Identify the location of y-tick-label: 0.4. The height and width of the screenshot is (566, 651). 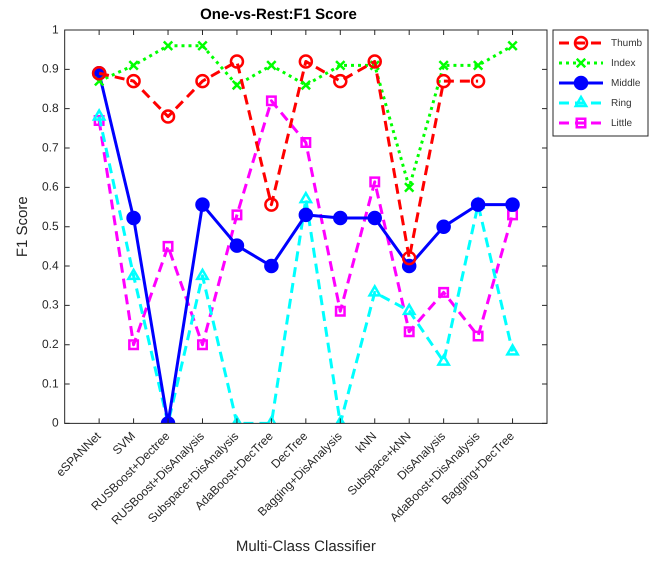
(50, 265).